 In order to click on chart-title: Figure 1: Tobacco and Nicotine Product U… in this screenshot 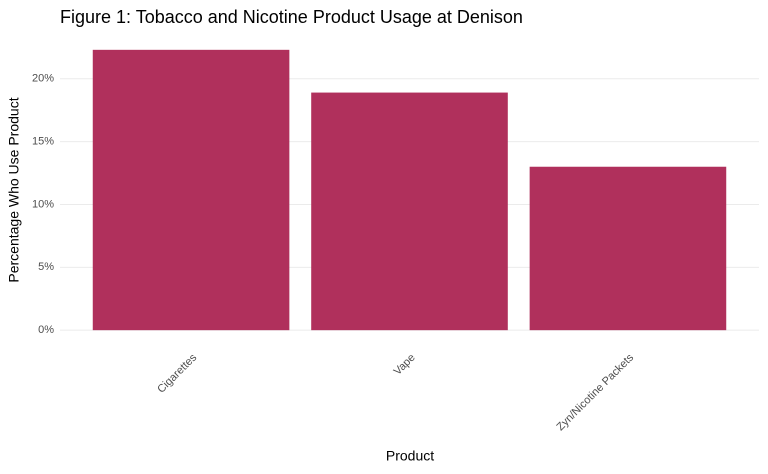, I will do `click(291, 17)`.